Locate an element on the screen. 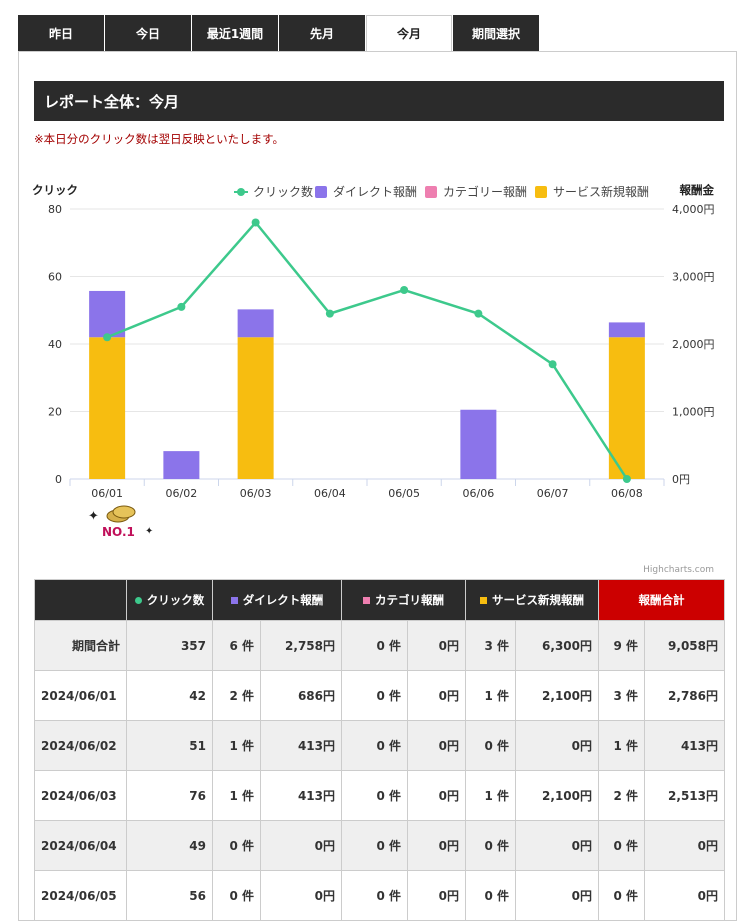 The image size is (750, 921). y-axis-right-title: 報酬金 is located at coordinates (697, 190).